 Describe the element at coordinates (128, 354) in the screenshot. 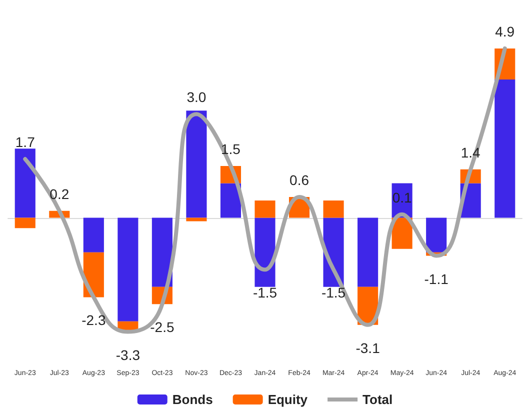

I see `data-label: -3.3` at that location.